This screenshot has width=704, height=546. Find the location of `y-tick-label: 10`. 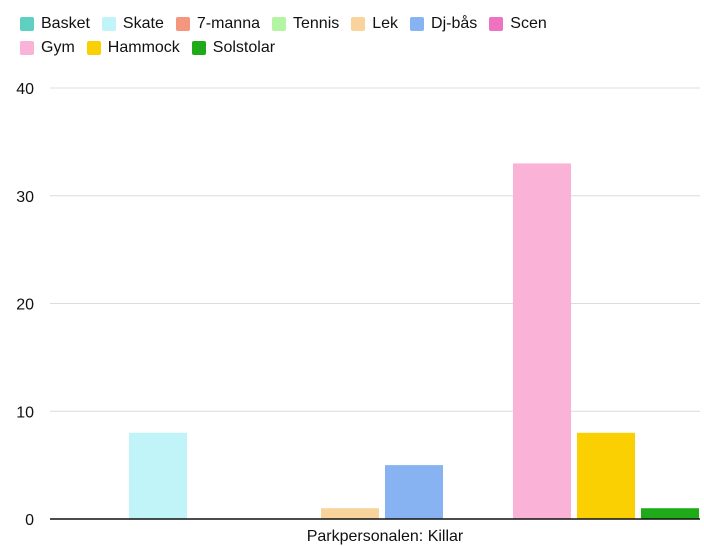

y-tick-label: 10 is located at coordinates (25, 412).